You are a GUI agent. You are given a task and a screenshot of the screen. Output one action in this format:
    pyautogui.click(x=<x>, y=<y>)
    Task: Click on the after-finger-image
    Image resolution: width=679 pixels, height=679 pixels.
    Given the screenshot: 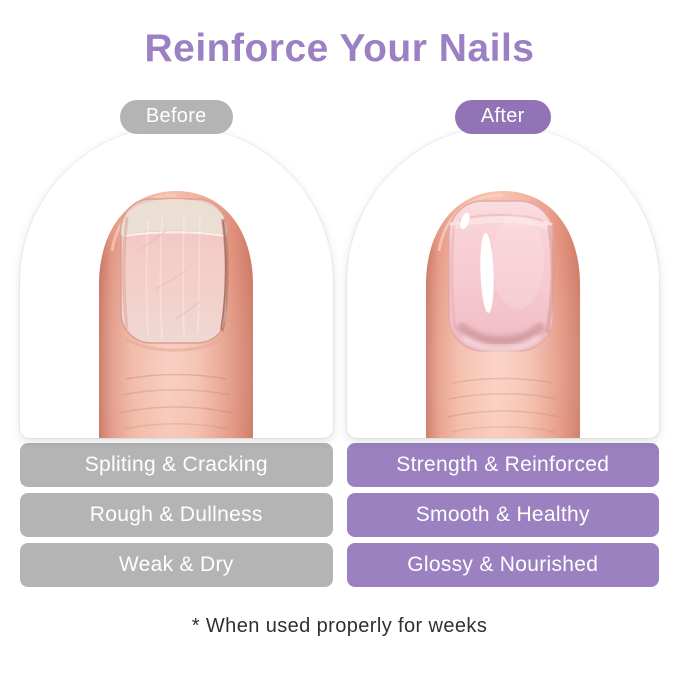 What is the action you would take?
    pyautogui.click(x=502, y=314)
    